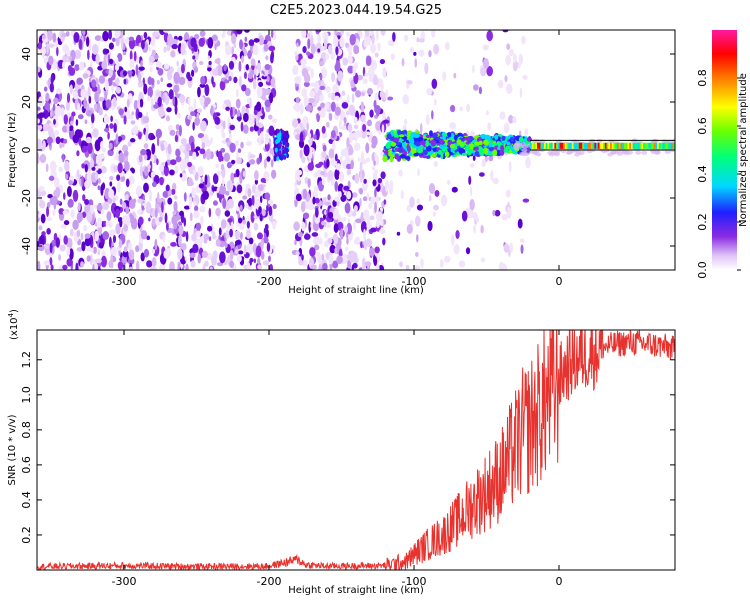  What do you see at coordinates (26, 246) in the screenshot?
I see `y-tick-label: -40` at bounding box center [26, 246].